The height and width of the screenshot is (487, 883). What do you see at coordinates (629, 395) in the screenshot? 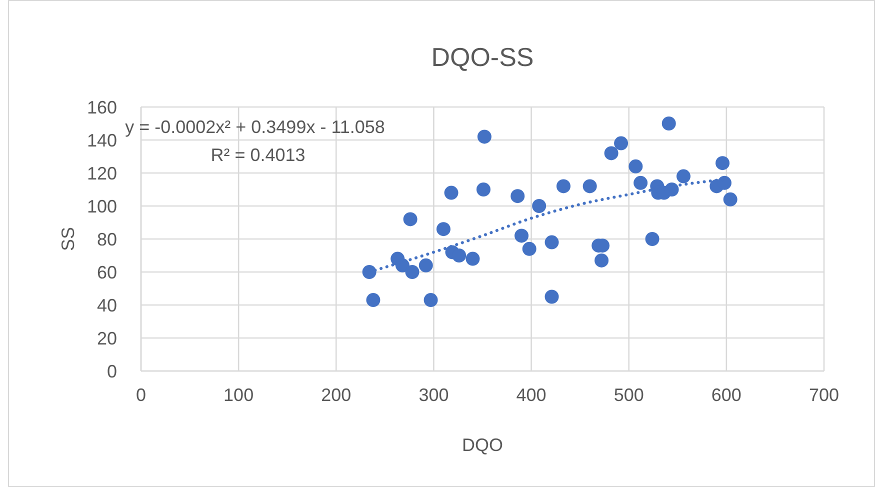
I see `x-tick-label: 500` at bounding box center [629, 395].